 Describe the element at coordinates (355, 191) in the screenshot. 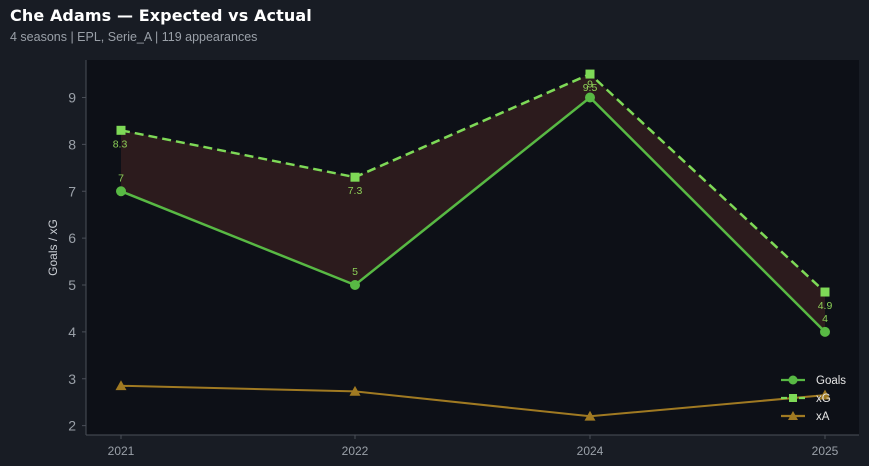

I see `data-label-xg: 7.3` at that location.